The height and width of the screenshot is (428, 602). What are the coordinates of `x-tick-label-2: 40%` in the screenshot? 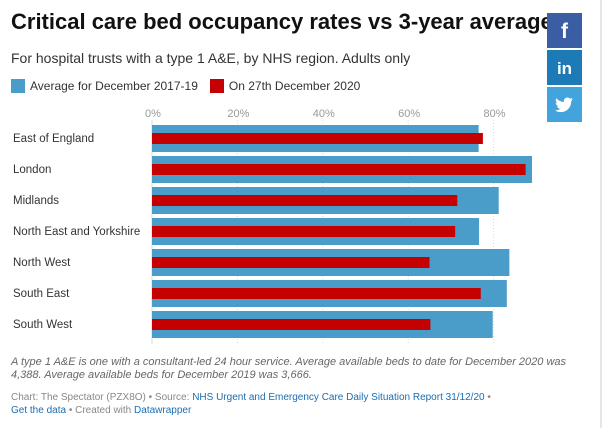 It's located at (324, 114).